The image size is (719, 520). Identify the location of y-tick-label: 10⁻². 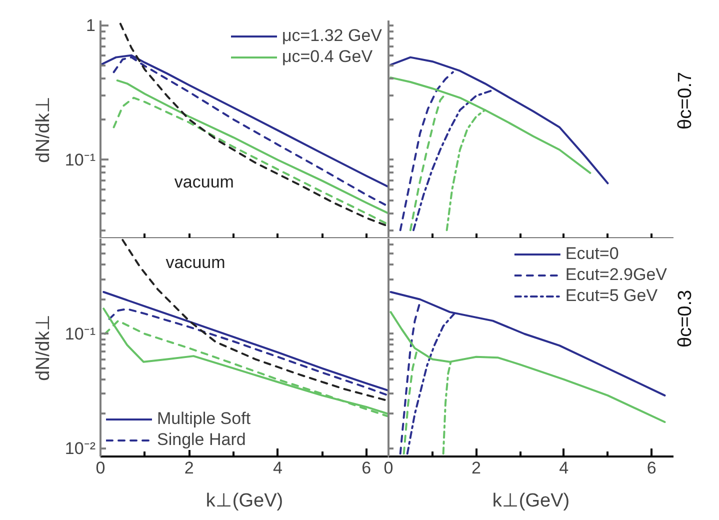
(80, 448).